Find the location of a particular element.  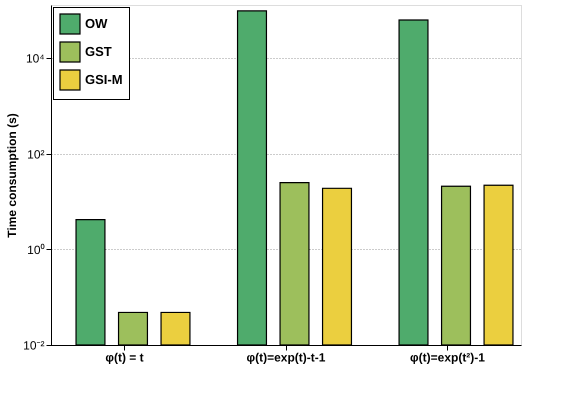

y-tick-label: 10⁻² is located at coordinates (34, 345).